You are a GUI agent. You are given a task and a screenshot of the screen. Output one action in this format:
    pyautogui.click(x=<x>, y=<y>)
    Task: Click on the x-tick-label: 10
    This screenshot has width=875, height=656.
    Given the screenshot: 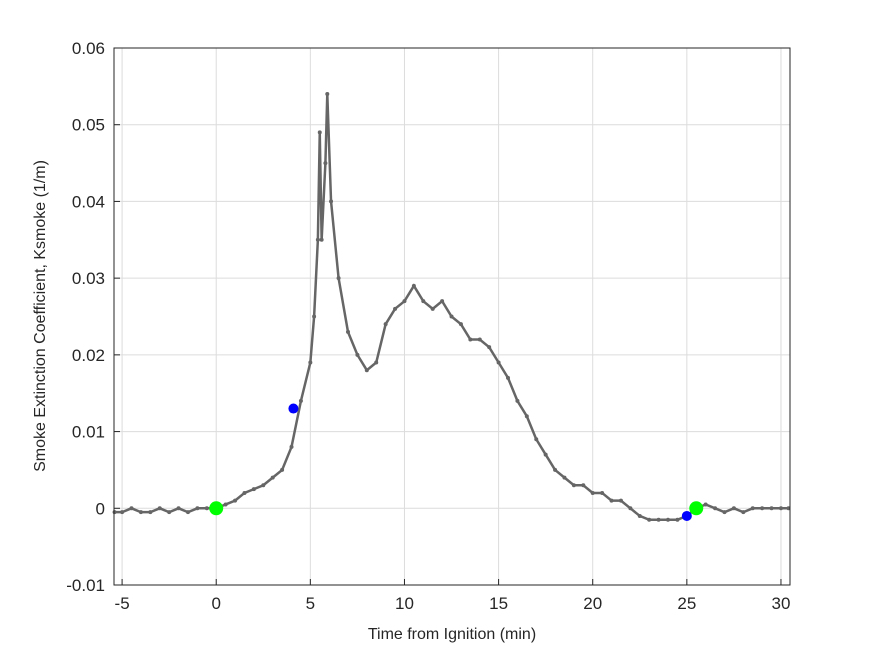 What is the action you would take?
    pyautogui.click(x=404, y=603)
    